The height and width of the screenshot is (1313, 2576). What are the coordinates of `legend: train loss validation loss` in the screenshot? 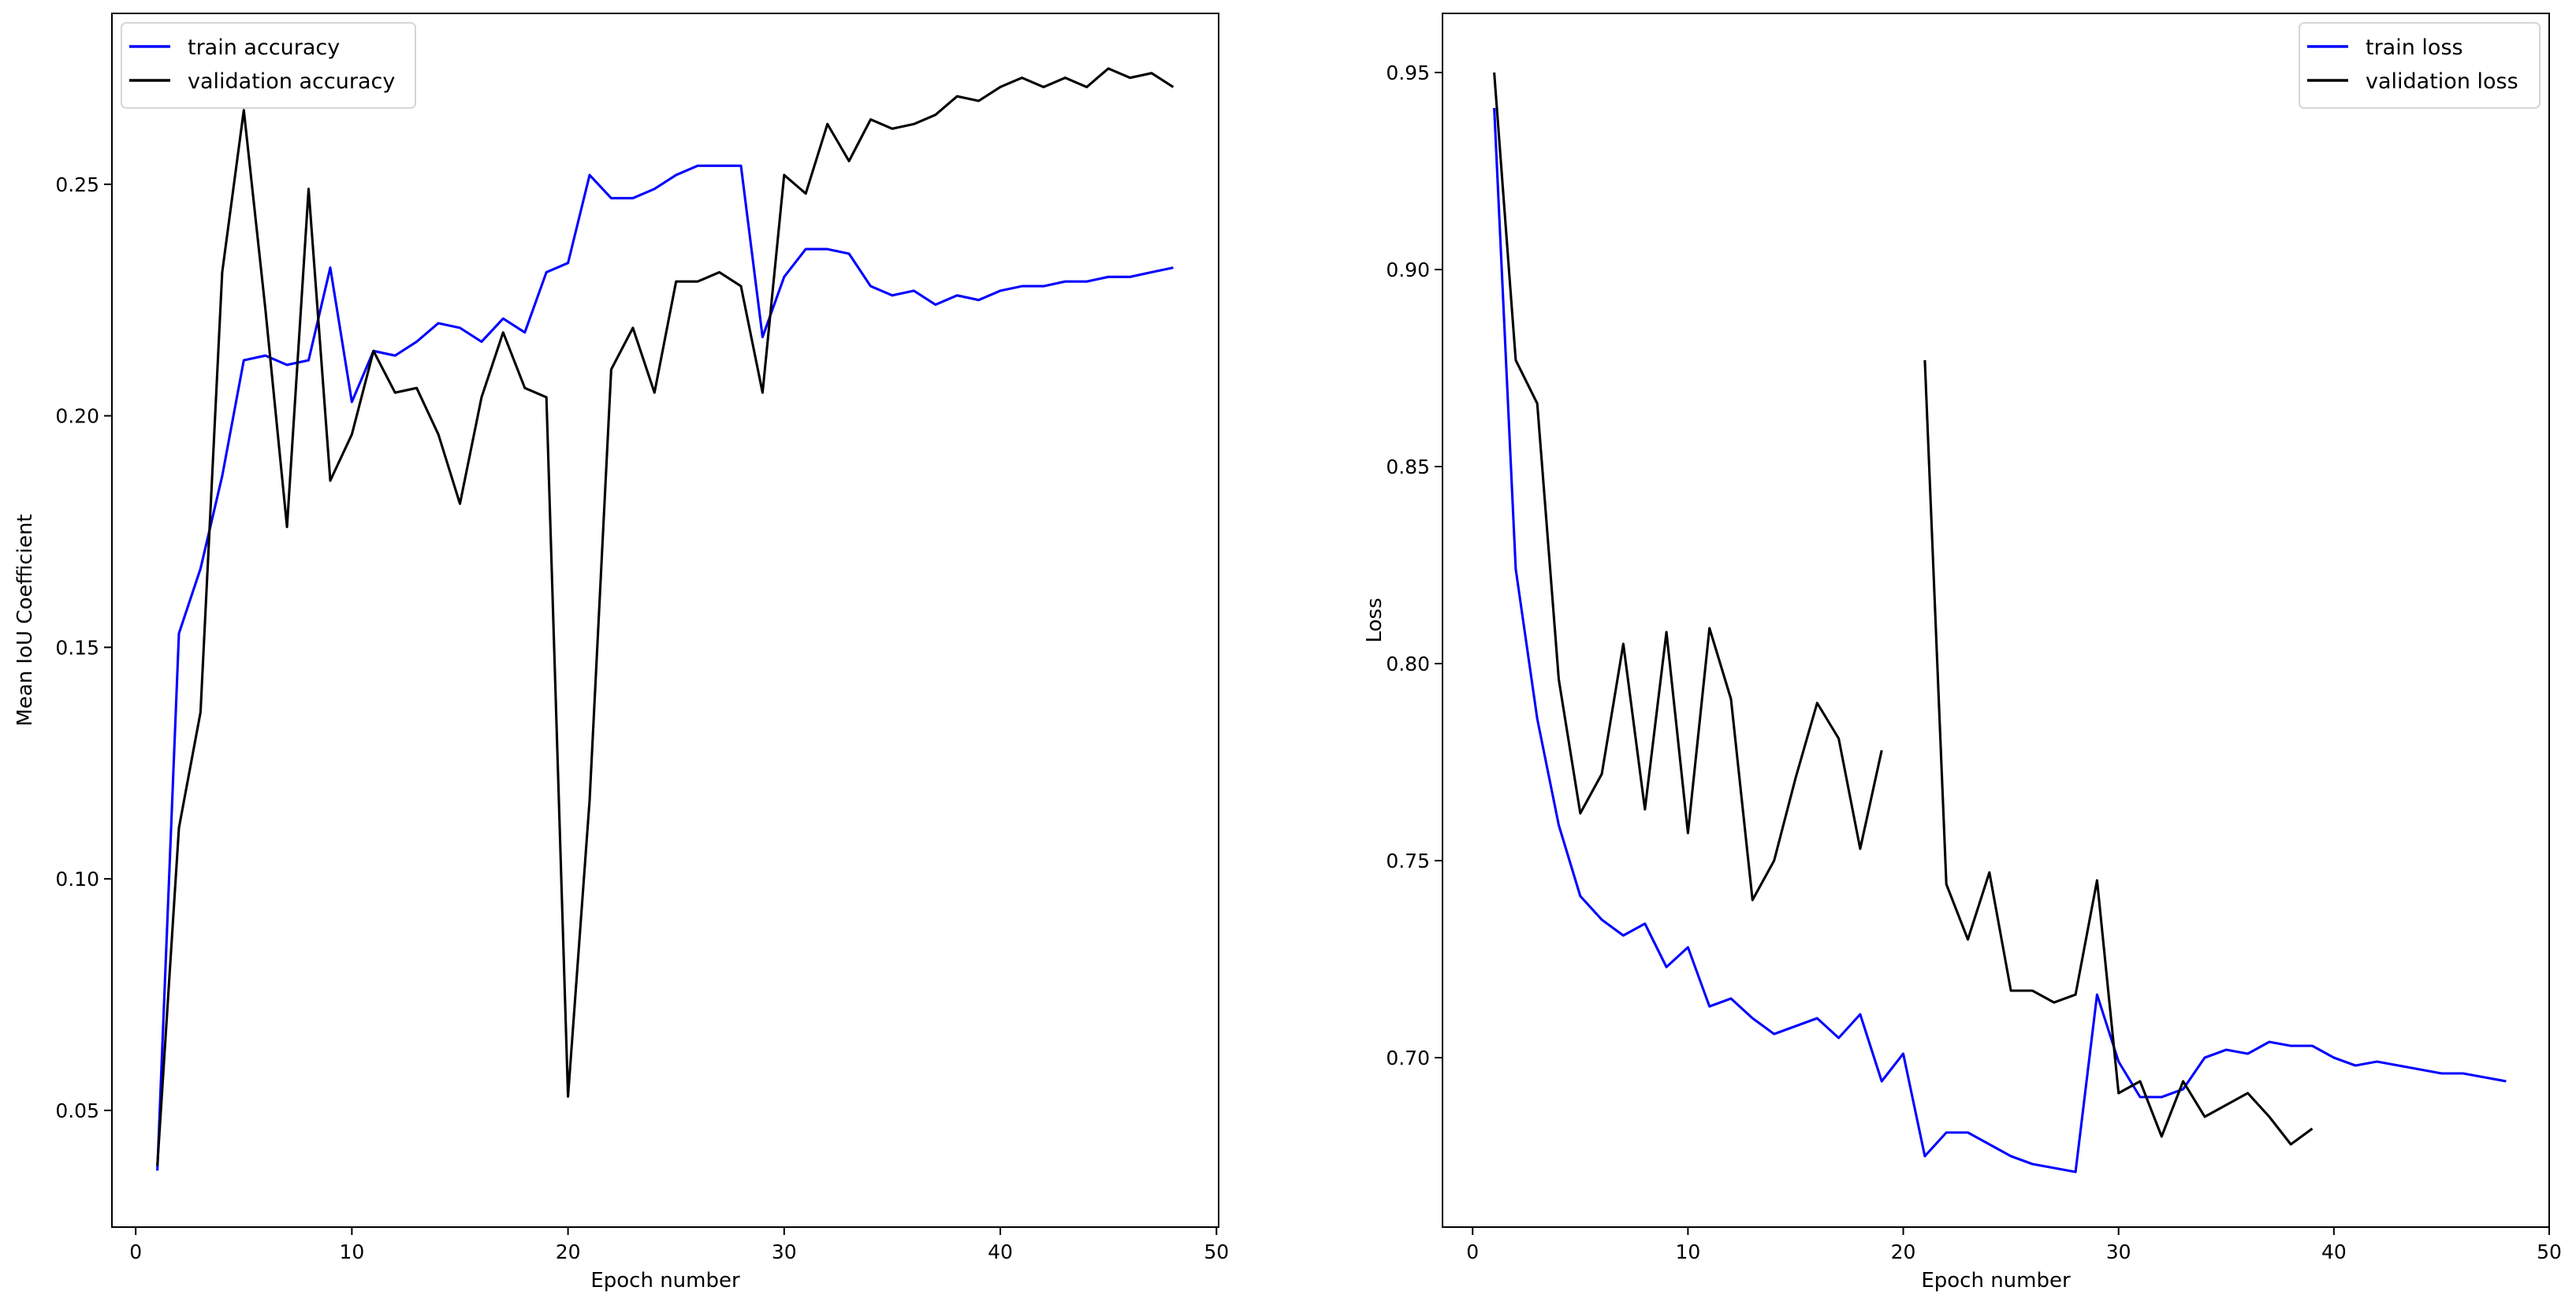 It's located at (2420, 65).